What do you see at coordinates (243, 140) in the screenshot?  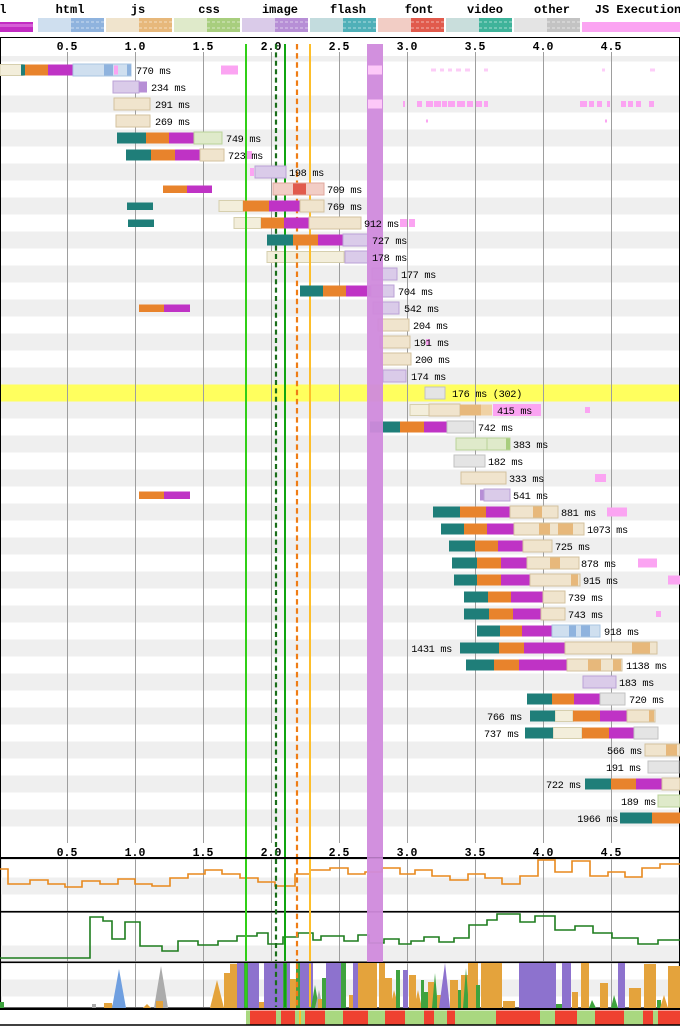 I see `svg-text: 749 ms` at bounding box center [243, 140].